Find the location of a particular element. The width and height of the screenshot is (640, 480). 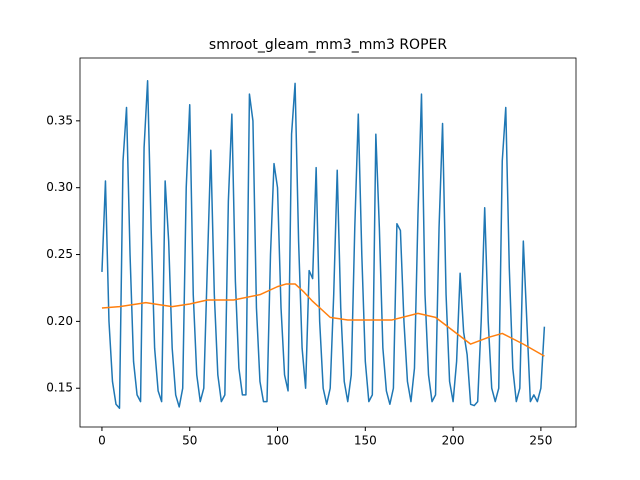

y-tick-label: 0.20 is located at coordinates (59, 321).